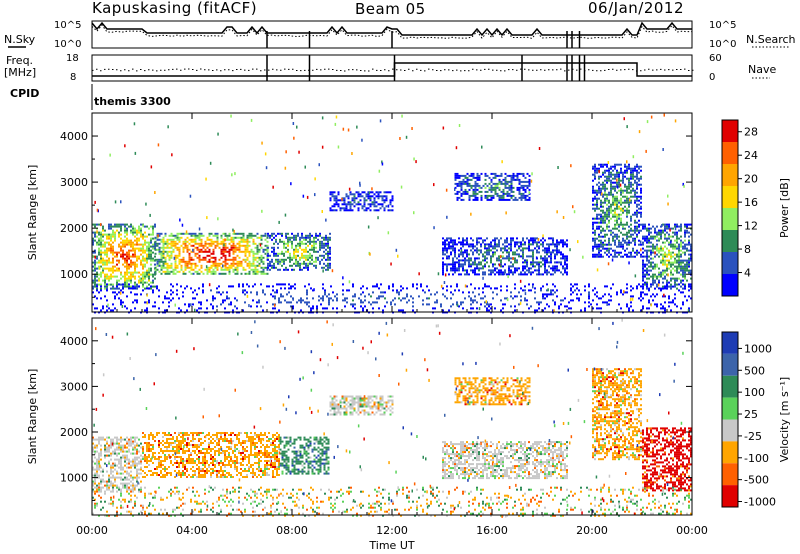  Describe the element at coordinates (751, 179) in the screenshot. I see `power-colorbar-tick-label: 20` at that location.